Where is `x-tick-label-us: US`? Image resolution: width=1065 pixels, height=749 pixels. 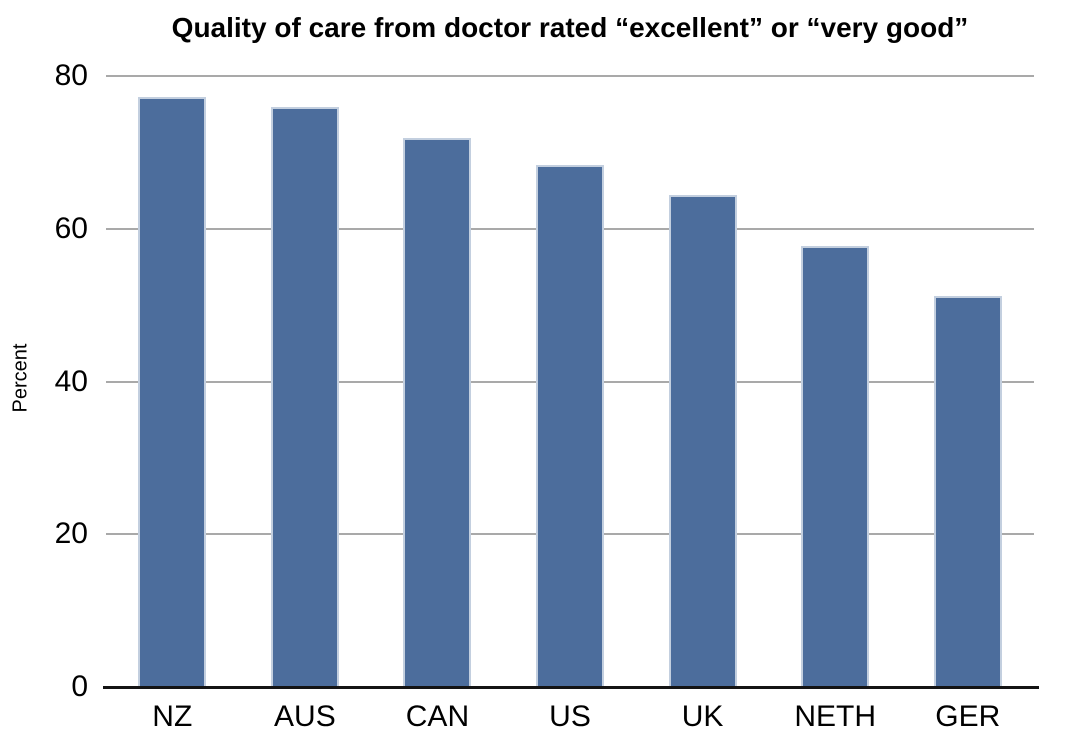
x-tick-label-us: US is located at coordinates (570, 716).